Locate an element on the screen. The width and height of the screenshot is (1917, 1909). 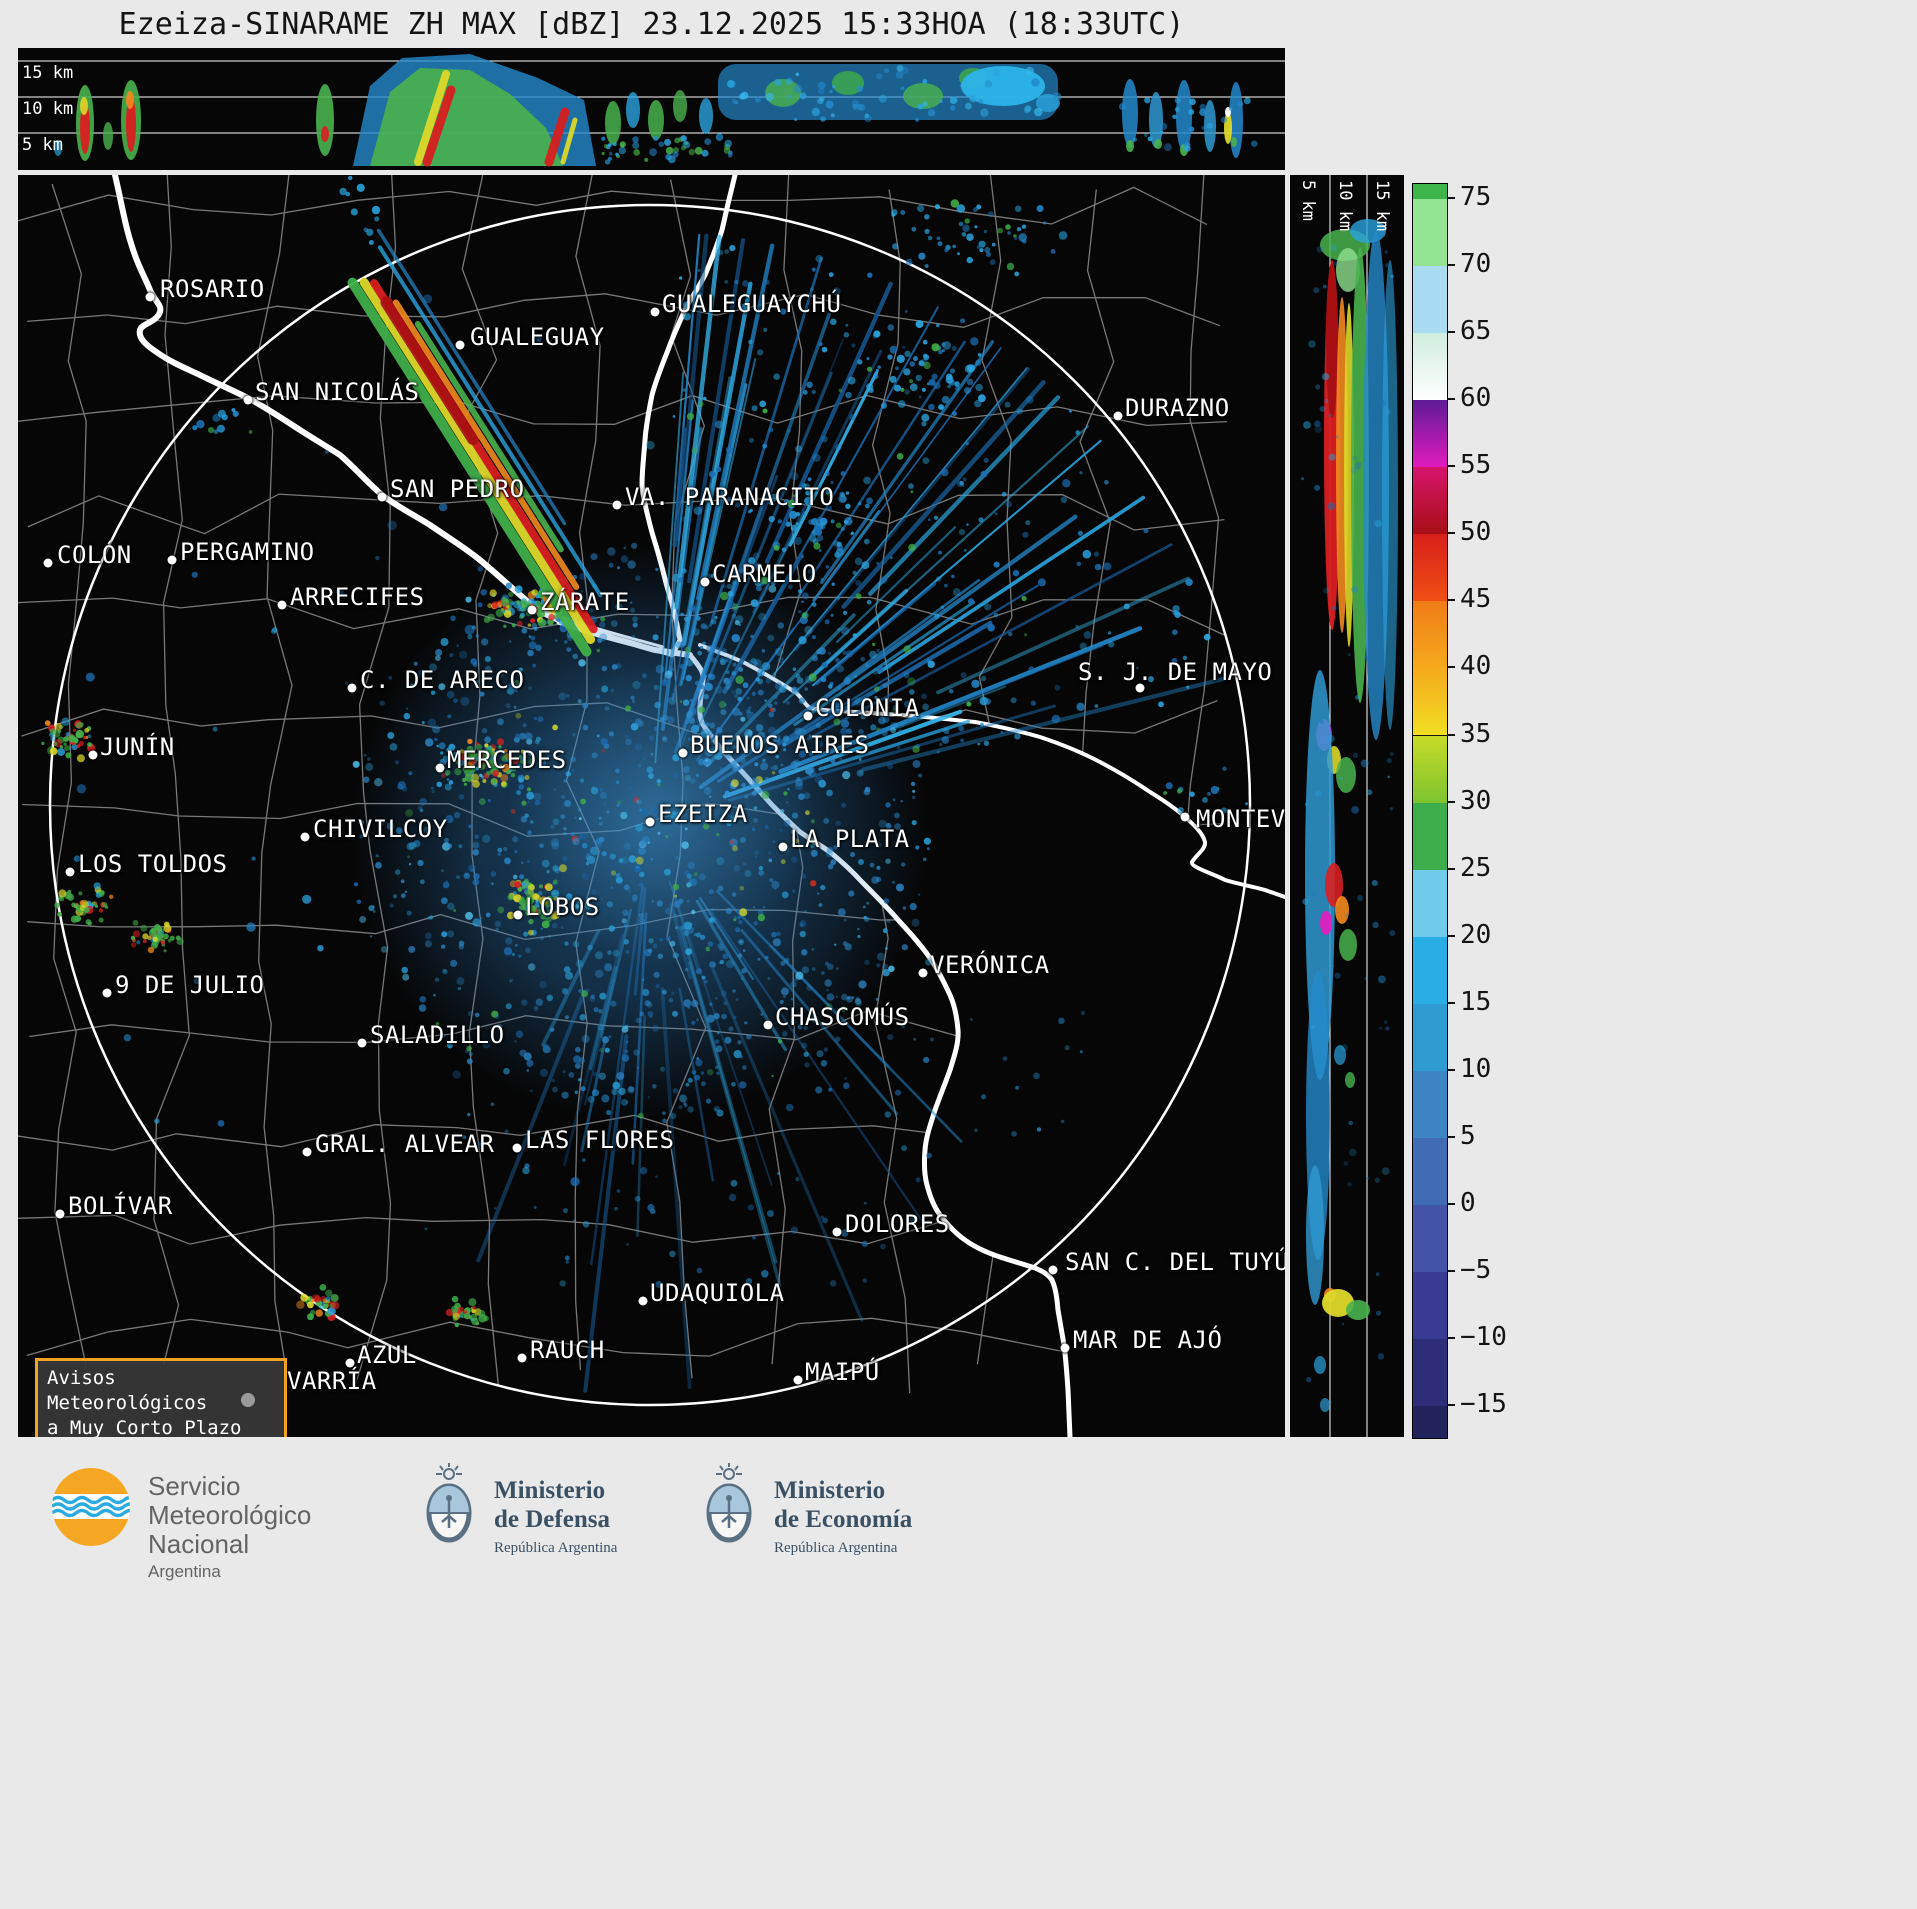
smn-name-line2: Meteorológico is located at coordinates (230, 1515).